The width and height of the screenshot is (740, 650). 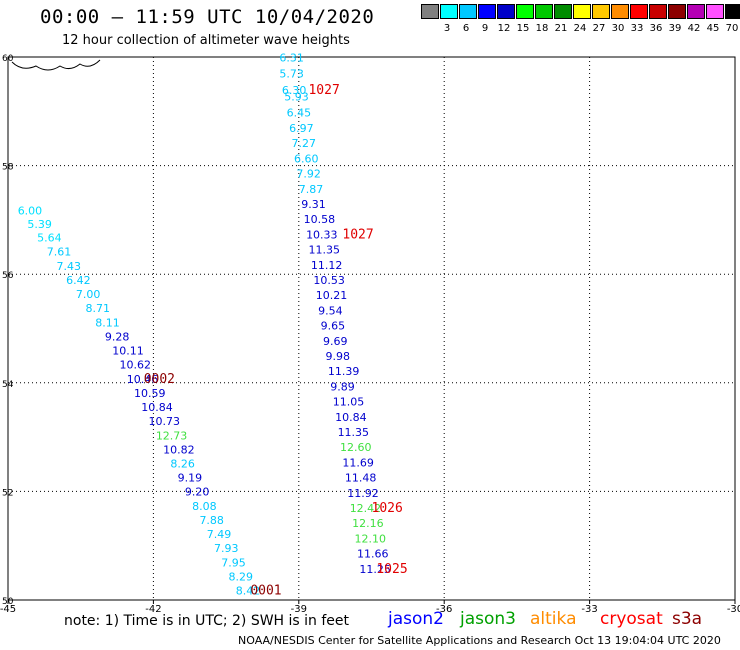 I want to click on colorbar-label: 39, so click(x=675, y=28).